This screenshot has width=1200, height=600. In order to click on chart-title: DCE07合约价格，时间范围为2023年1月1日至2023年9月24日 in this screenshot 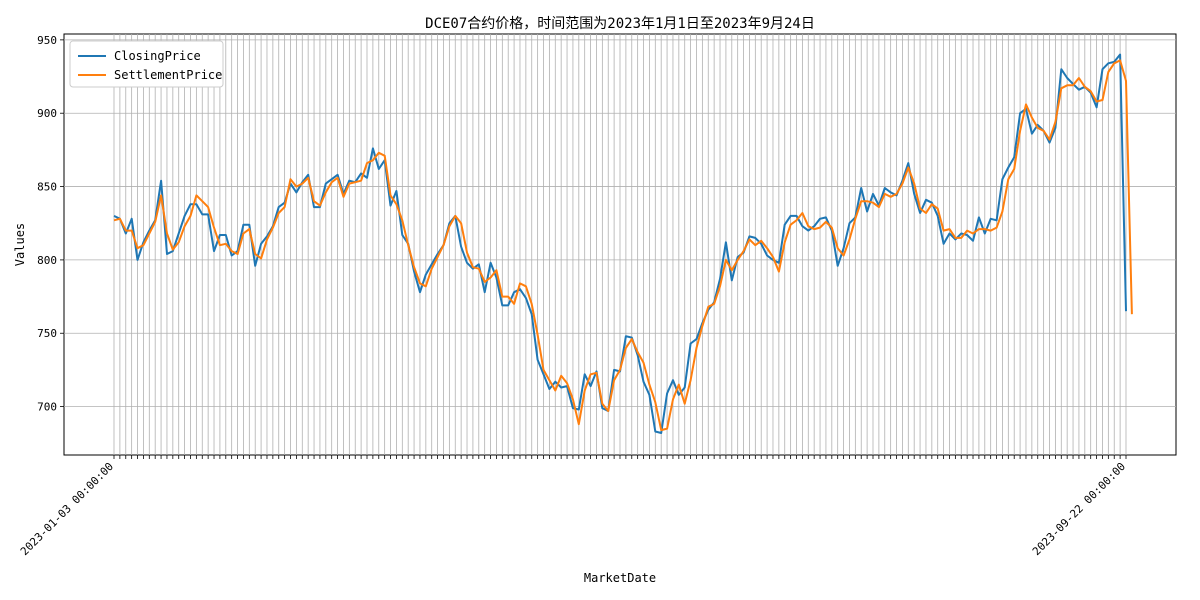, I will do `click(620, 23)`.